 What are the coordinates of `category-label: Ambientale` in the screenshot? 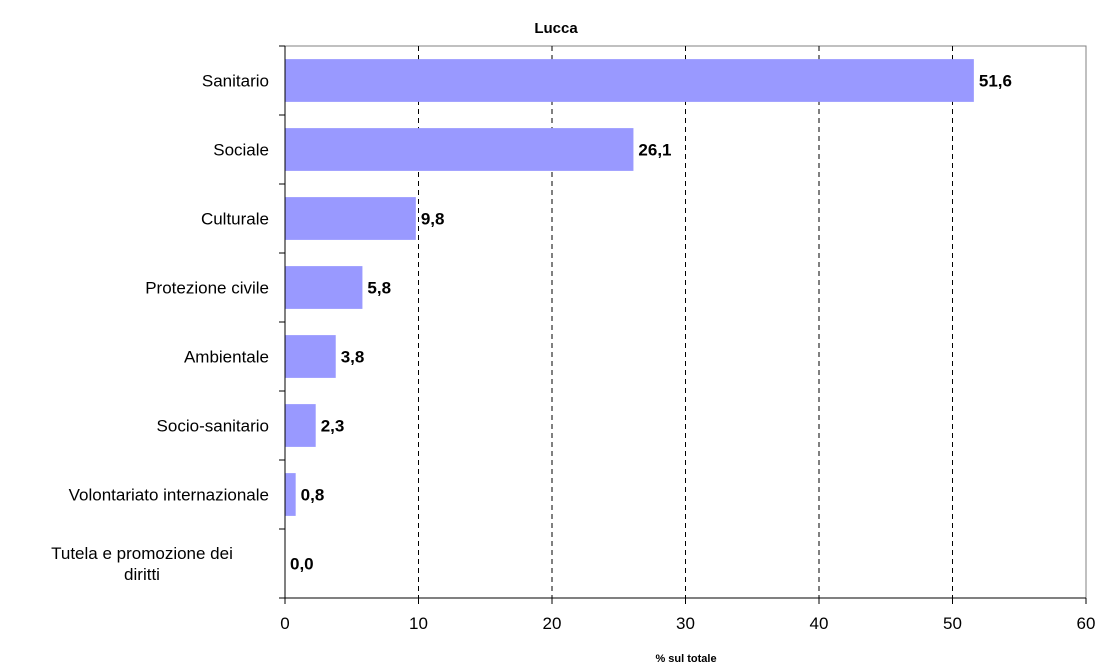 It's located at (226, 357).